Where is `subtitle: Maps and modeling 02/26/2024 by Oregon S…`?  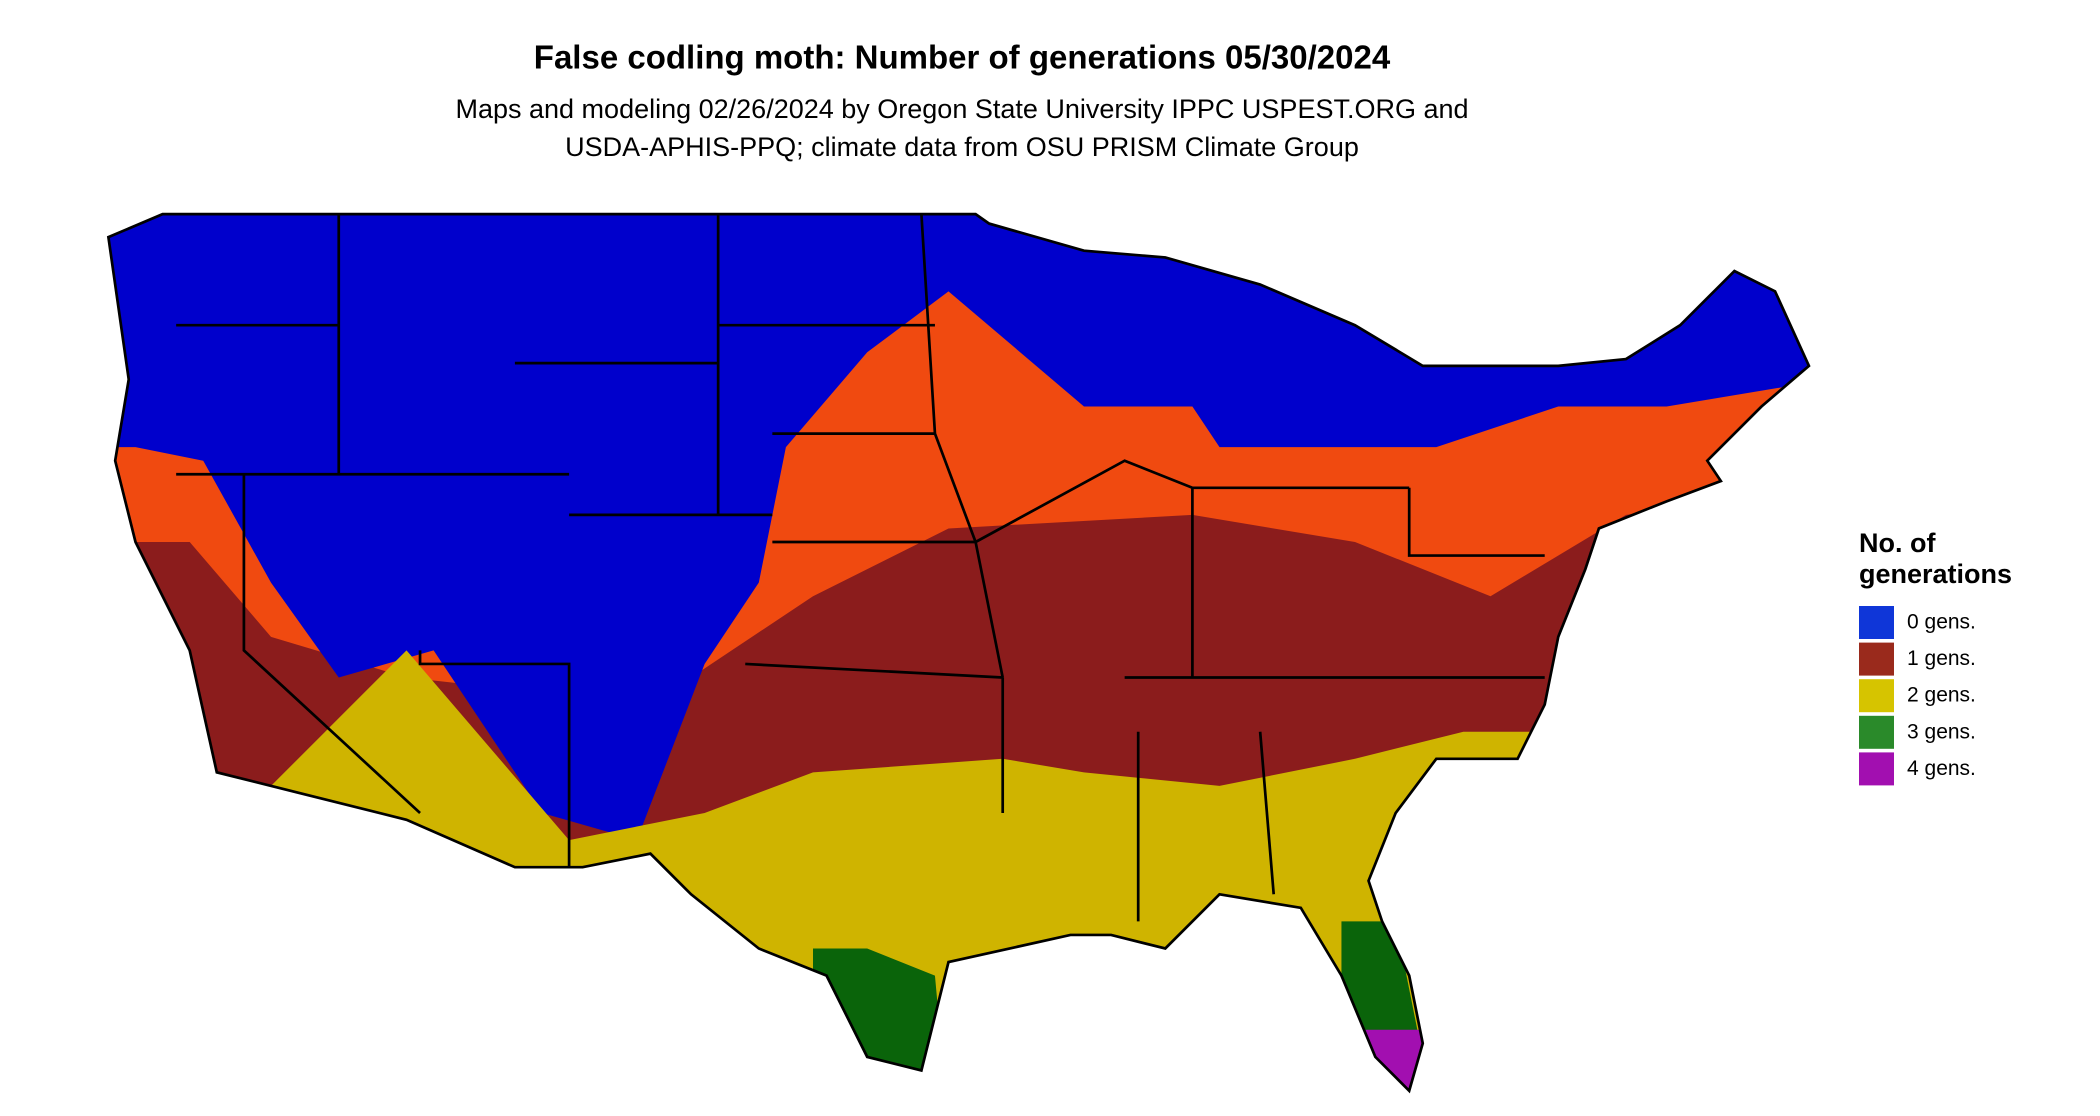
subtitle: Maps and modeling 02/26/2024 by Oregon S… is located at coordinates (961, 109).